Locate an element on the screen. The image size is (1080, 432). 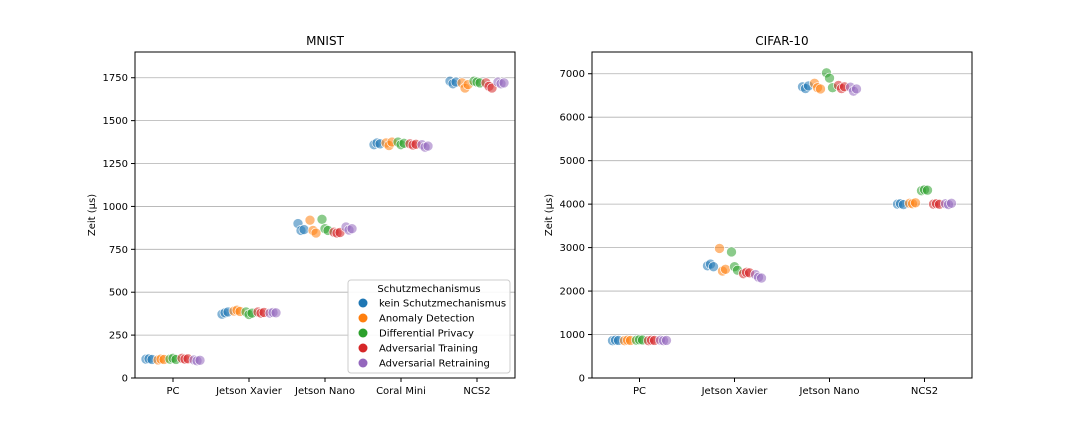
y-tick-label: 500 is located at coordinates (118, 293).